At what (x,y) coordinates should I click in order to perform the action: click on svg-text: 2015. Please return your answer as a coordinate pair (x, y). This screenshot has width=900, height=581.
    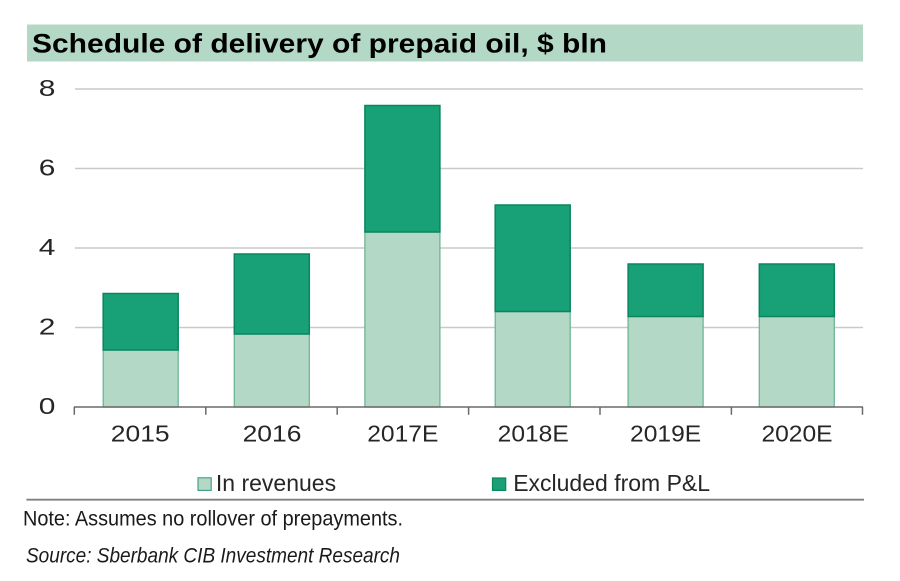
    Looking at the image, I should click on (140, 434).